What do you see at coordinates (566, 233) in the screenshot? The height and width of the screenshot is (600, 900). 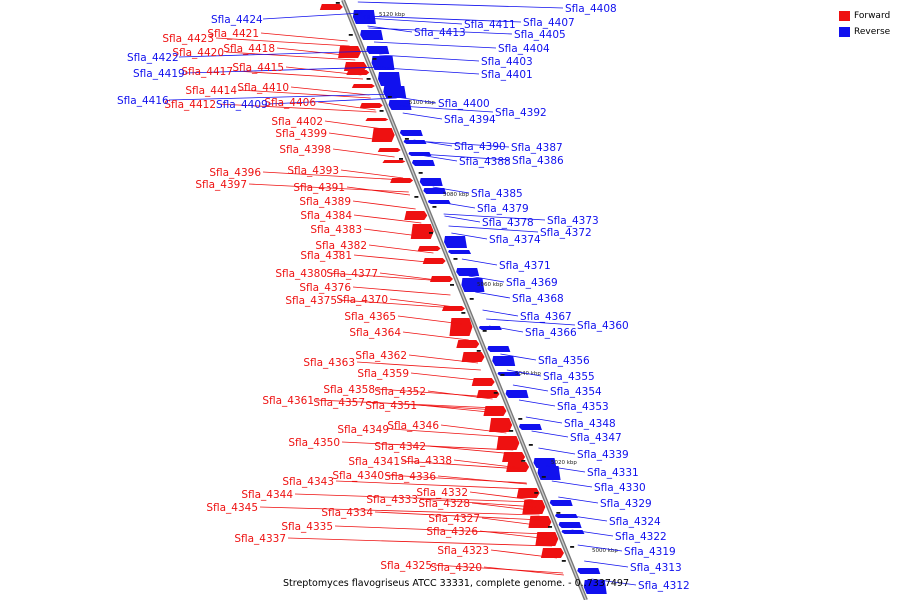 I see `reverse-gene-label: Sfla_4372` at bounding box center [566, 233].